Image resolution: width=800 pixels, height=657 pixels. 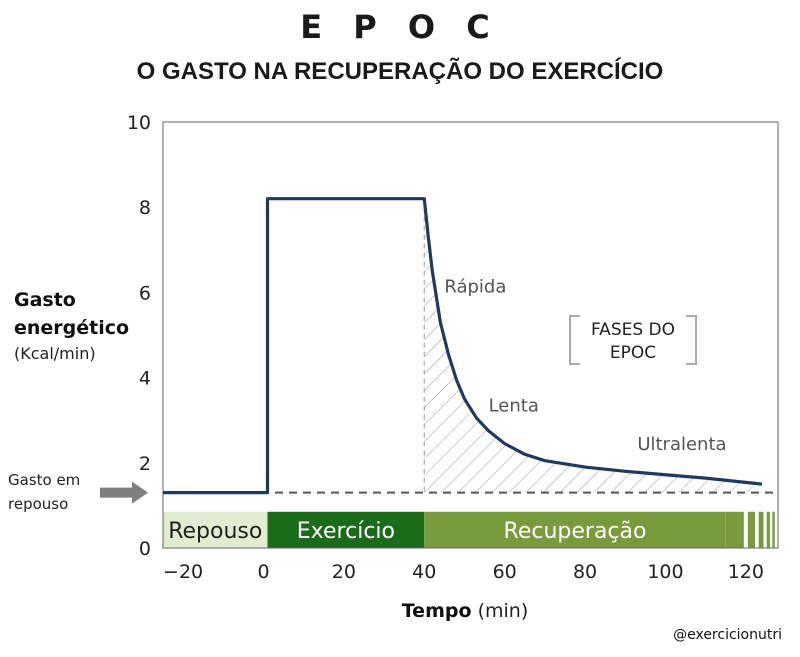 I want to click on phase-band-label-1: Exercício, so click(x=346, y=531).